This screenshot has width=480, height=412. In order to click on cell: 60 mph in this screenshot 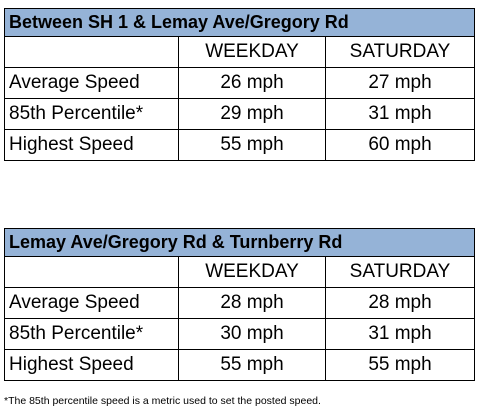, I will do `click(400, 145)`.